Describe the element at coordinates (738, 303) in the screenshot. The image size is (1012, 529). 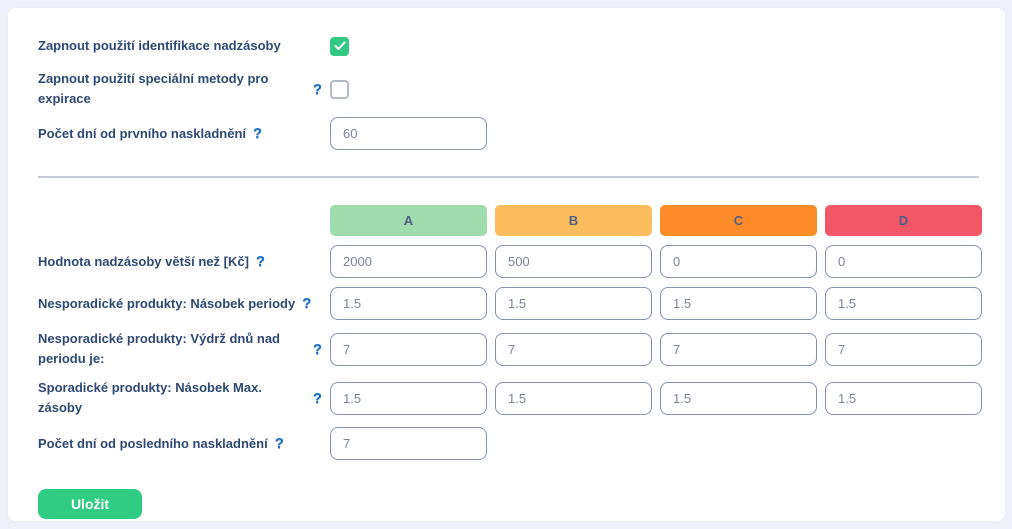
I see `period-multiple-input-c` at that location.